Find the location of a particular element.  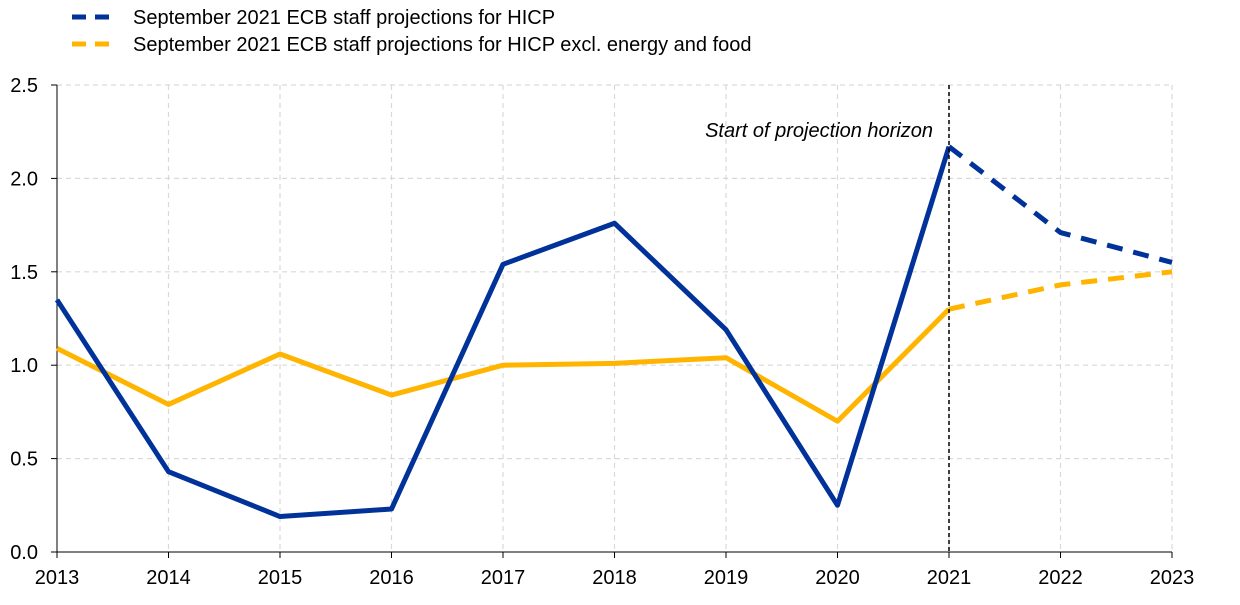

y-tick-label: 0.5 is located at coordinates (24, 460).